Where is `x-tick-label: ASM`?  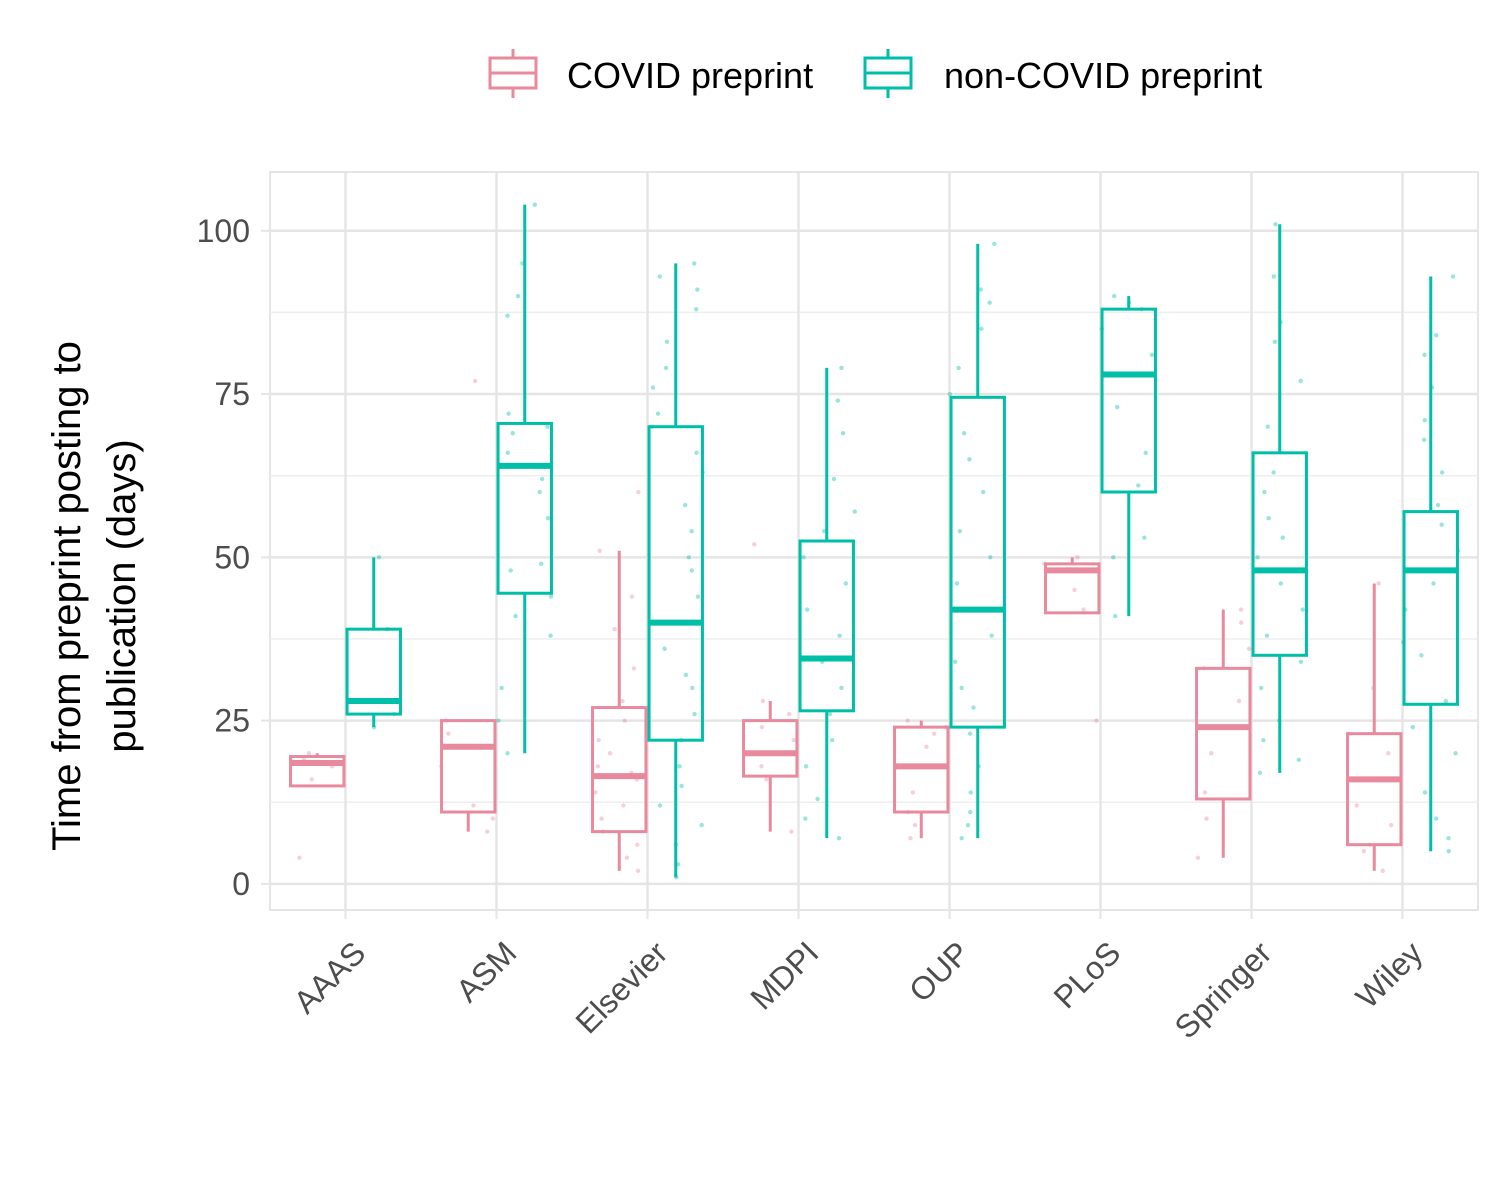 x-tick-label: ASM is located at coordinates (486, 971).